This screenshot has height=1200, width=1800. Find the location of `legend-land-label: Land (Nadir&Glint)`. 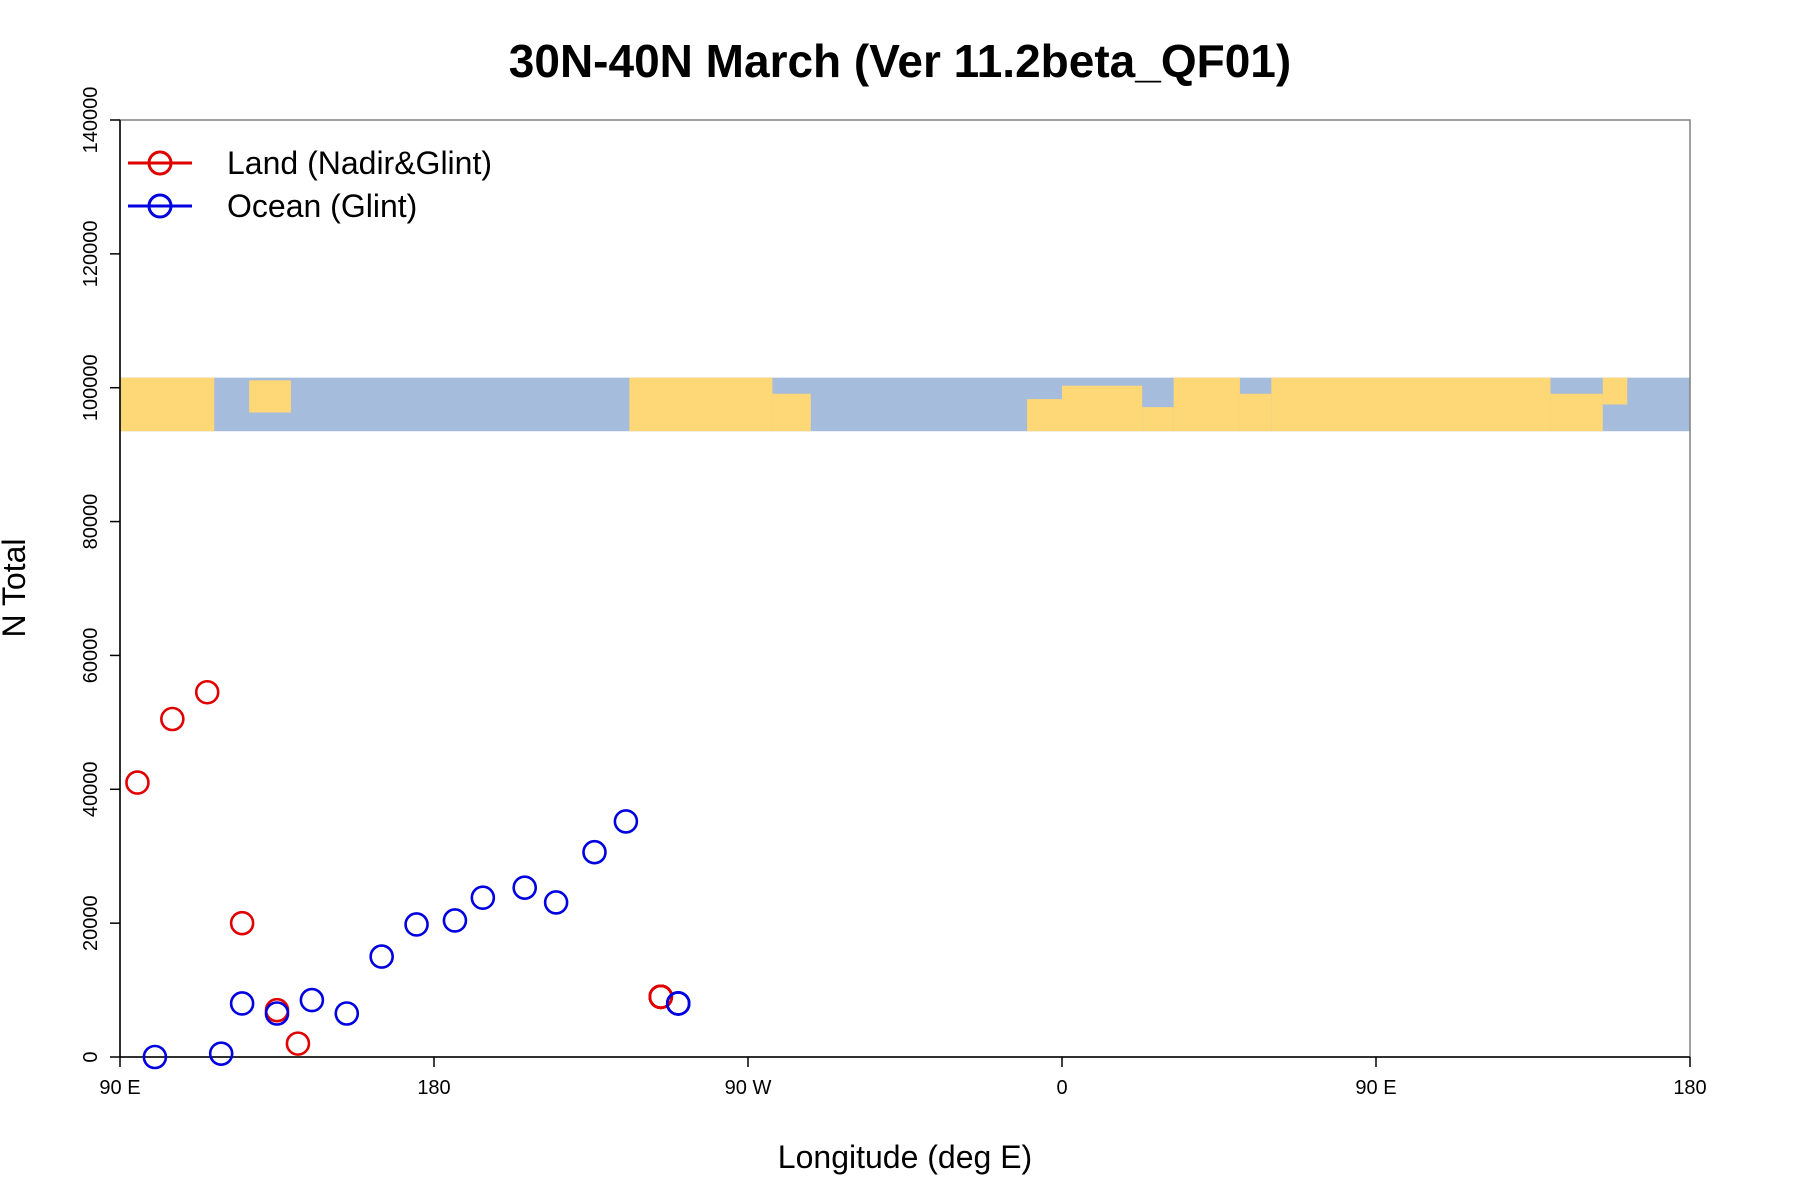

legend-land-label: Land (Nadir&Glint) is located at coordinates (359, 163).